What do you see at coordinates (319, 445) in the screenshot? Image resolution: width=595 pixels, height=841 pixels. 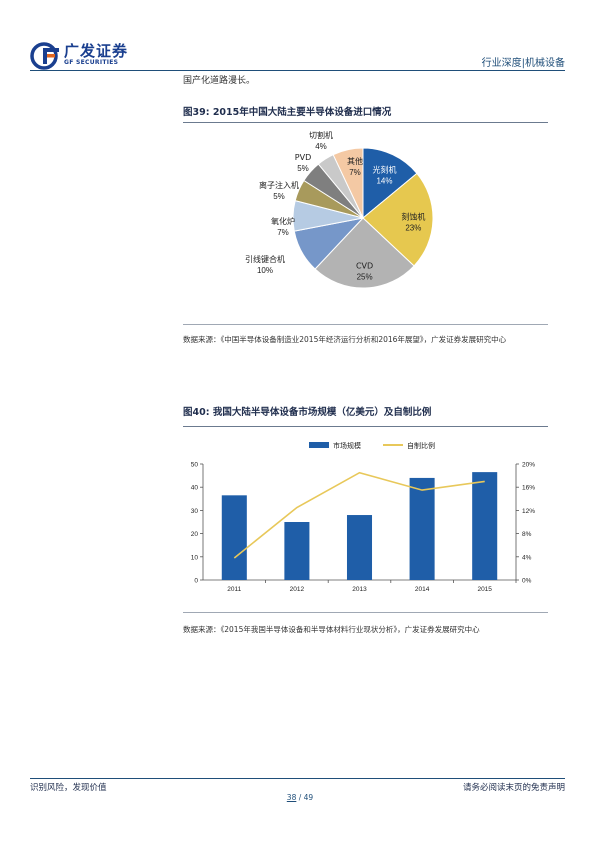 I see `legend-swatch-bar` at bounding box center [319, 445].